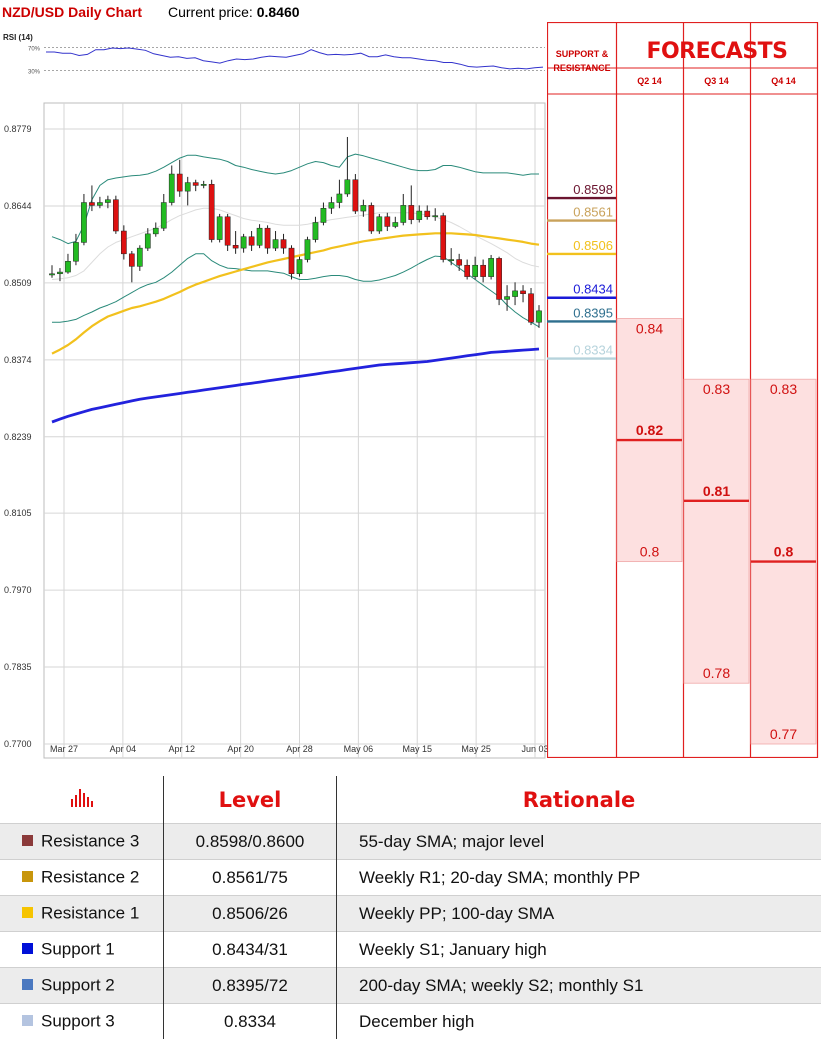 The width and height of the screenshot is (821, 1039). Describe the element at coordinates (581, 68) in the screenshot. I see `sr-title-line: RESISTANCE` at that location.